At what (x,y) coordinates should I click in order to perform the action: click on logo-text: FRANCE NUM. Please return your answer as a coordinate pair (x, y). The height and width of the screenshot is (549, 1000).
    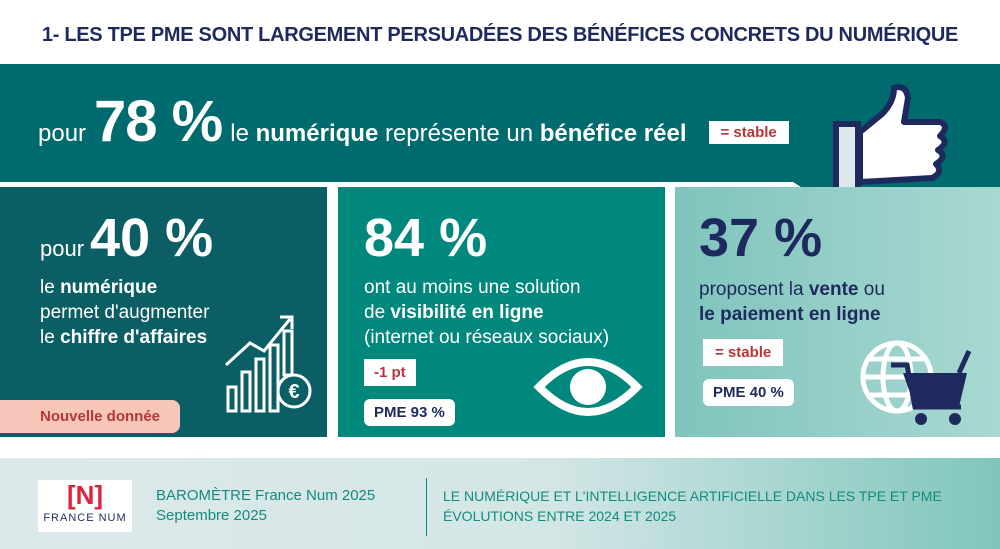
    Looking at the image, I should click on (85, 518).